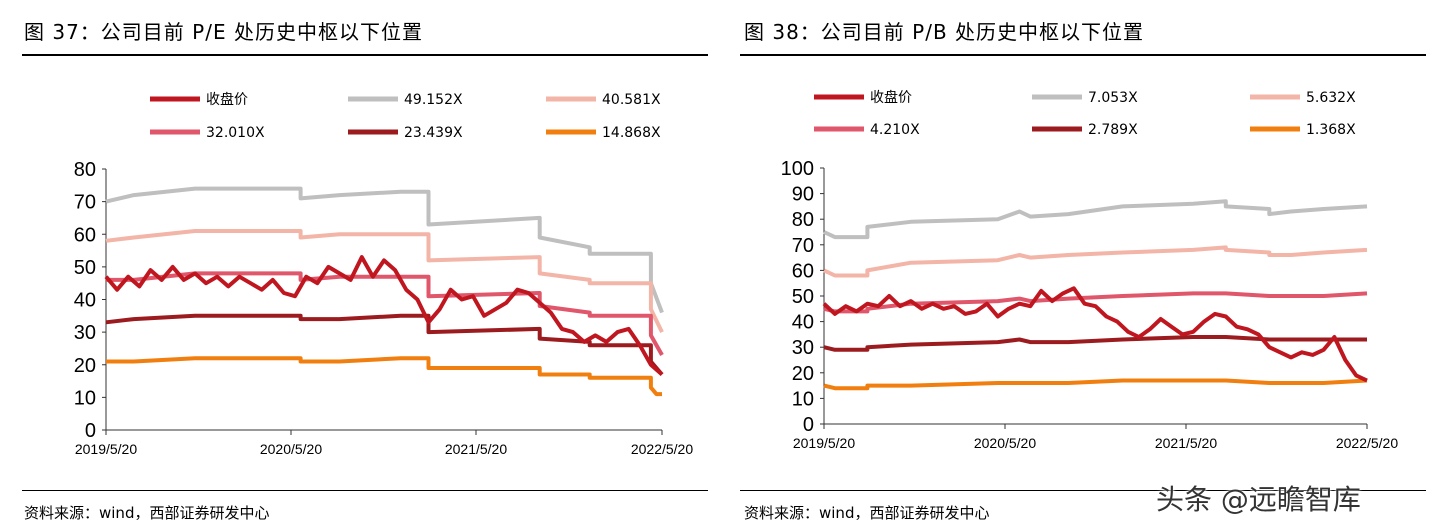  Describe the element at coordinates (1113, 98) in the screenshot. I see `legend-label: 7.053X` at that location.